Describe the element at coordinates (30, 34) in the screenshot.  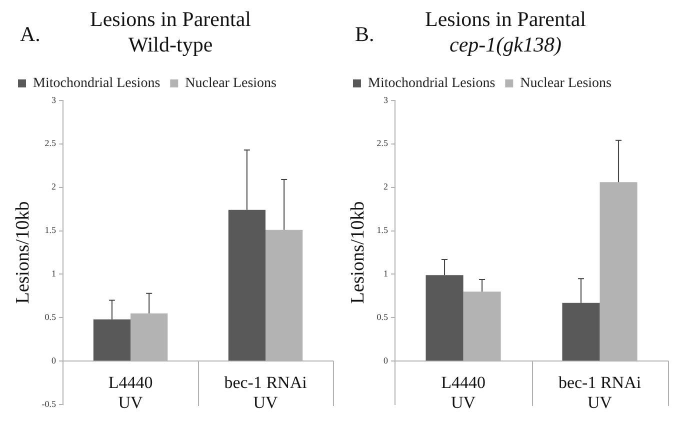
I see `text: A.` at that location.